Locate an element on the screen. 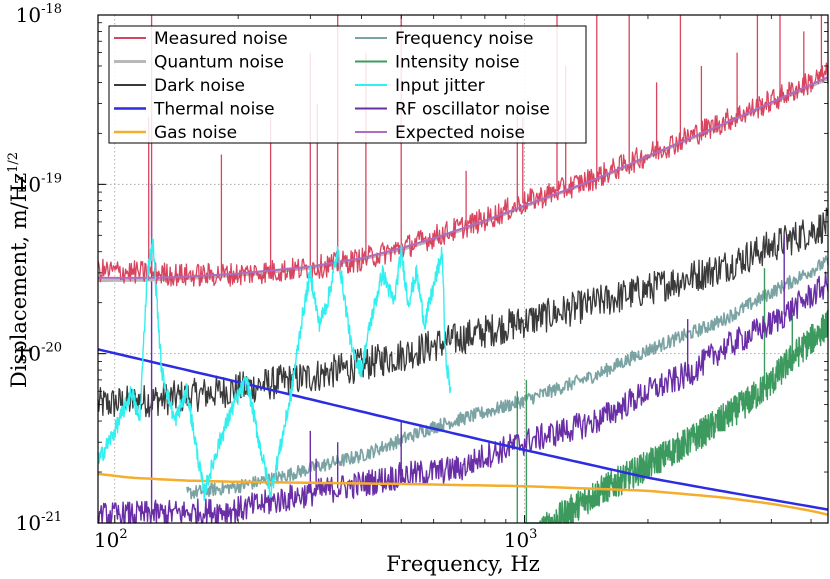  legend-label-expected-noise: Expected noise is located at coordinates (460, 133).